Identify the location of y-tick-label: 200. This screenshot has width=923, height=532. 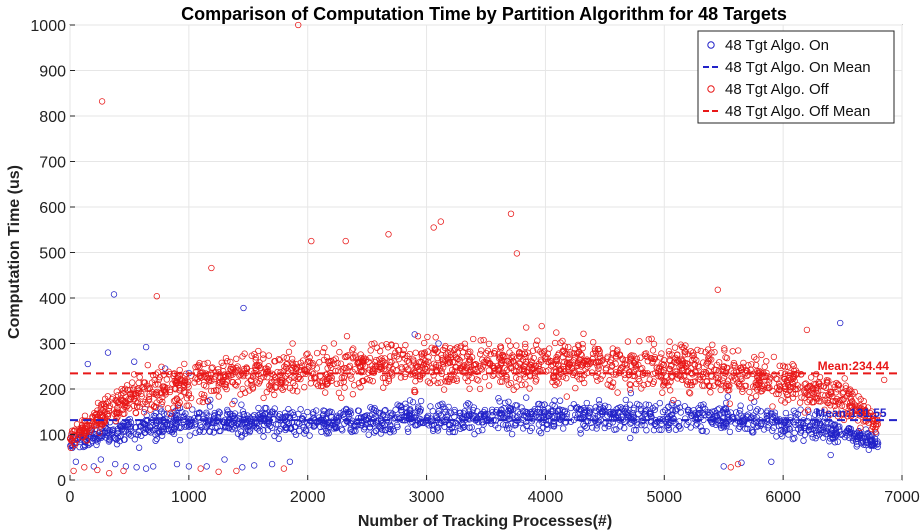
(52, 390).